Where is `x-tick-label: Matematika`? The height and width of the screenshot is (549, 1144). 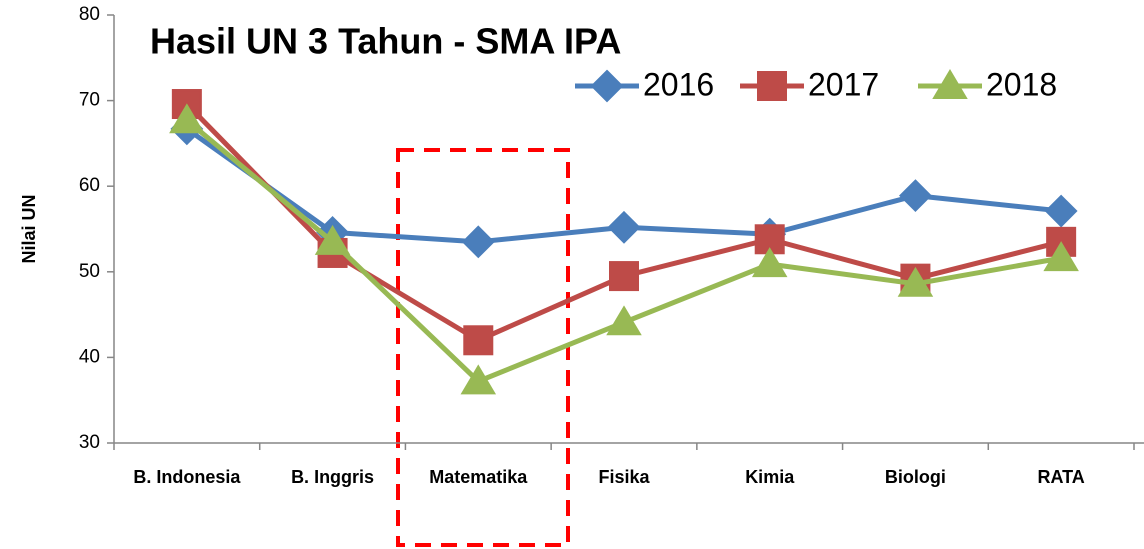
x-tick-label: Matematika is located at coordinates (478, 477).